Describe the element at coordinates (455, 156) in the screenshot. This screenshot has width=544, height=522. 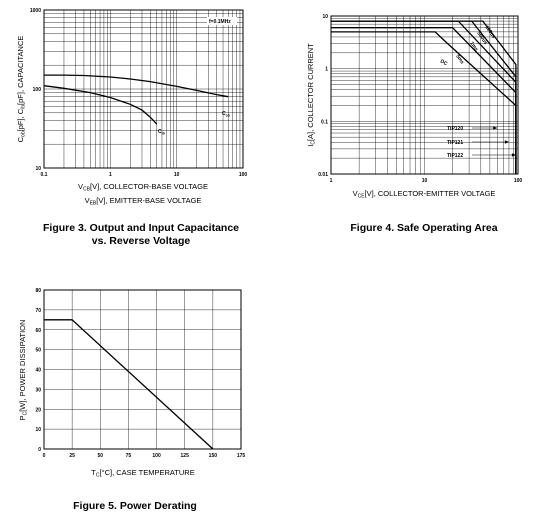
I see `figure-4-device-label-tip122: TIP122` at that location.